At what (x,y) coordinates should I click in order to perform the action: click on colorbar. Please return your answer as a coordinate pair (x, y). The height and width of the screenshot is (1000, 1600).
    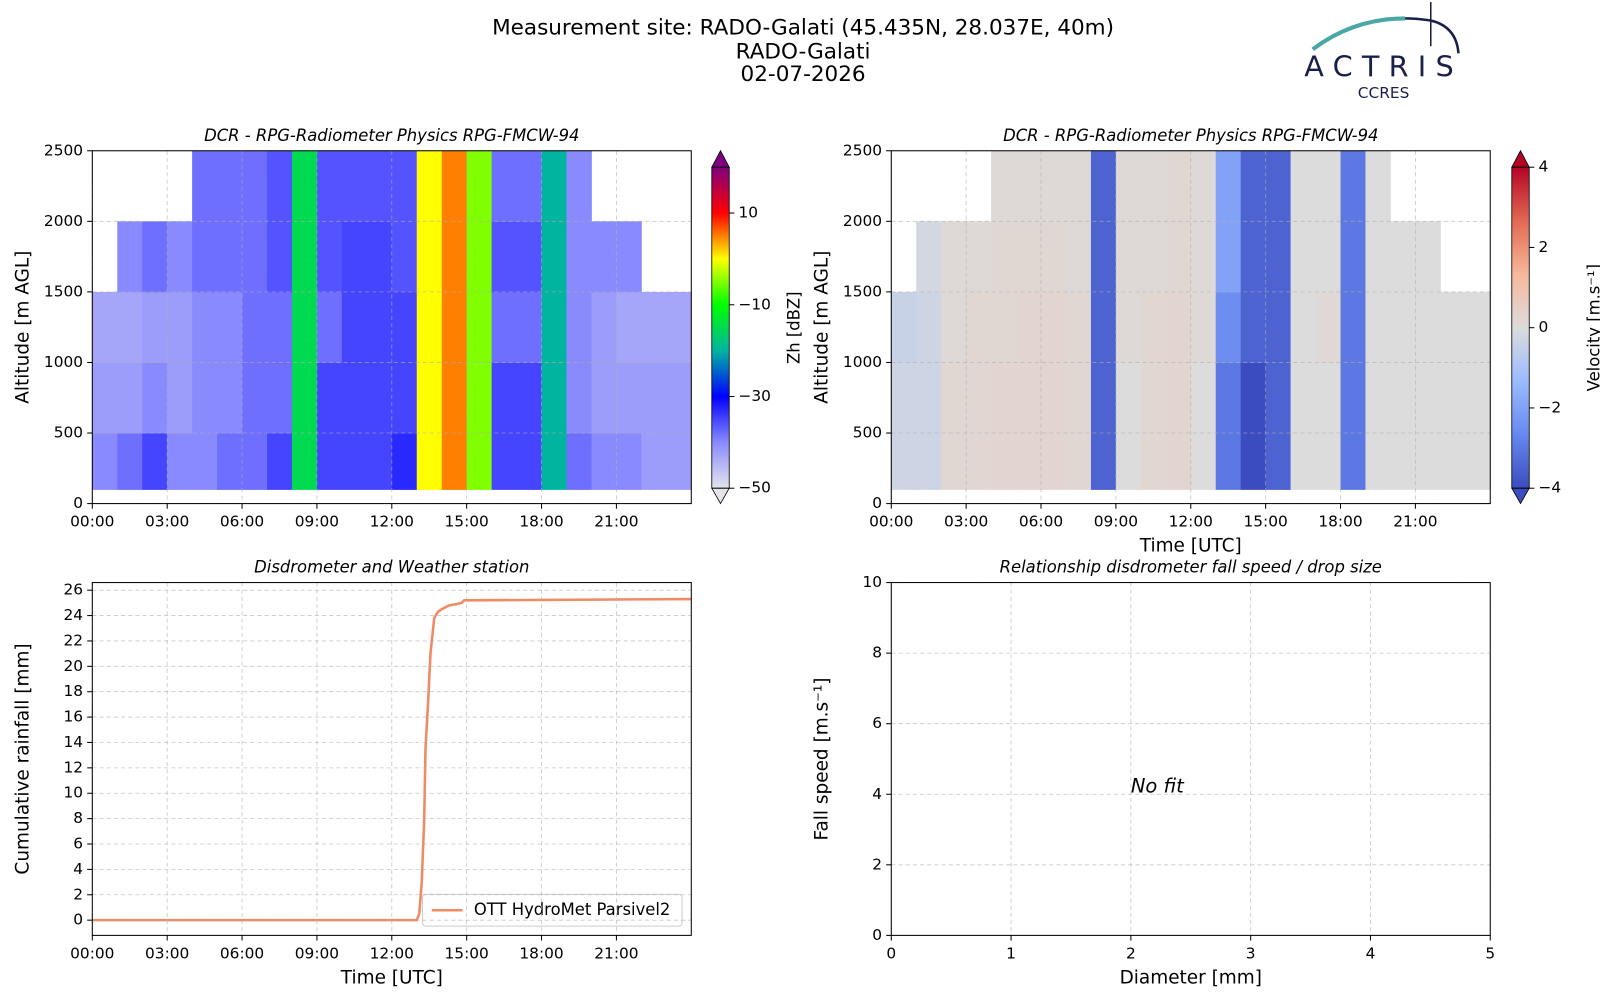
    Looking at the image, I should click on (720, 328).